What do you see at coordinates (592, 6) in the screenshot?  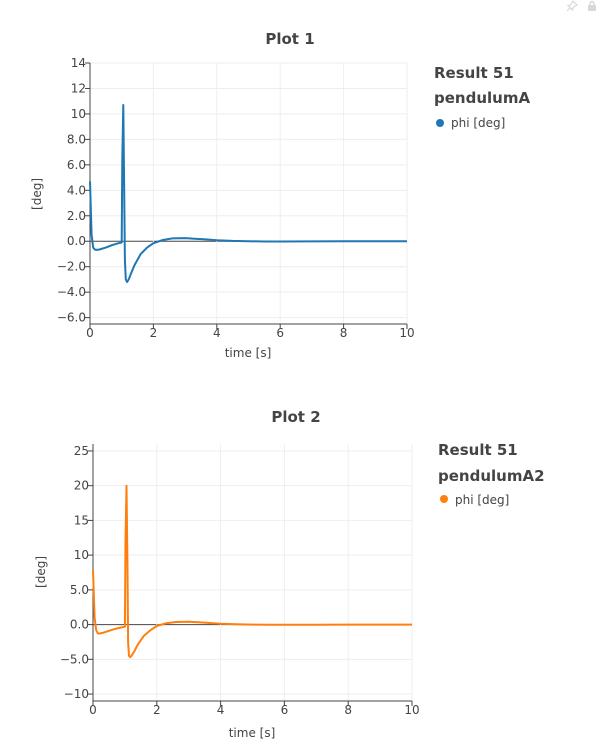 I see `lock-icon` at bounding box center [592, 6].